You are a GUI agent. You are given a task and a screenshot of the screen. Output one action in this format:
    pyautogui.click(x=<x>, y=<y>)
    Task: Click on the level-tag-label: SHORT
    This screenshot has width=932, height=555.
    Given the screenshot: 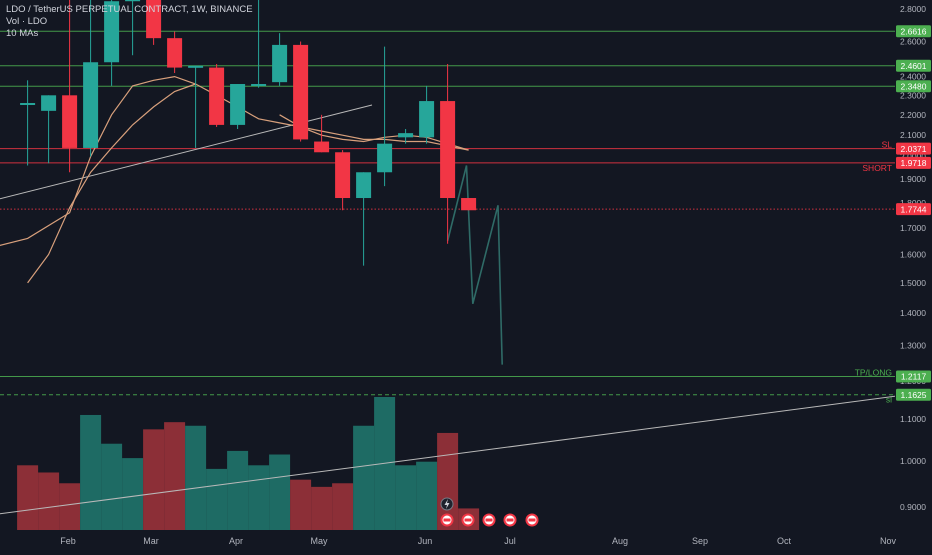 What is the action you would take?
    pyautogui.click(x=877, y=168)
    